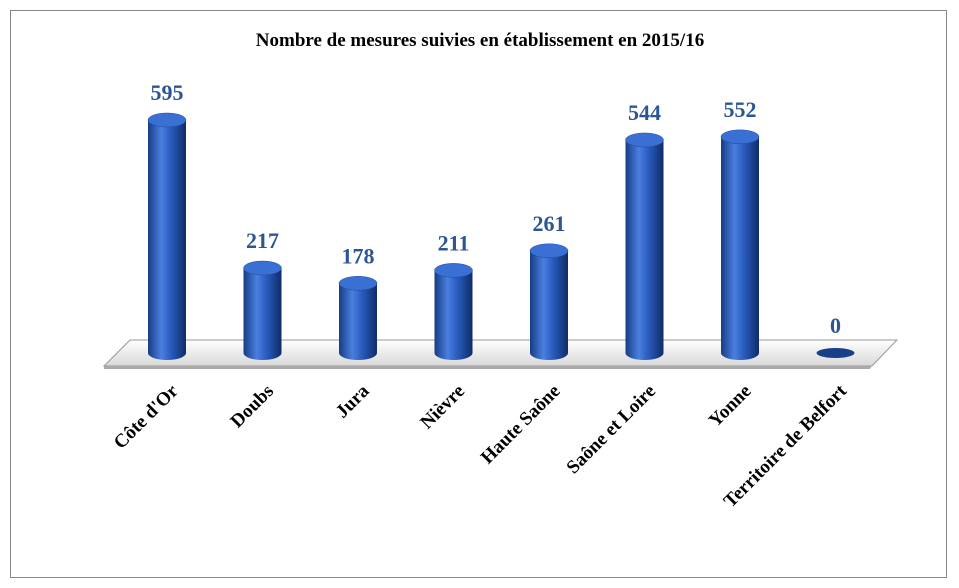 This screenshot has height=588, width=959. Describe the element at coordinates (454, 242) in the screenshot. I see `value-label: 211` at that location.